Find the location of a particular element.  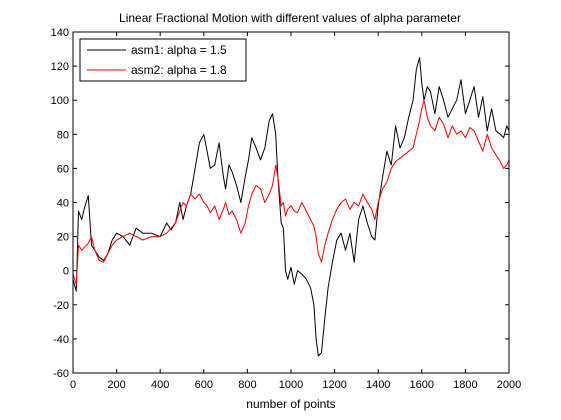

x-tick-label: 600 is located at coordinates (204, 385).